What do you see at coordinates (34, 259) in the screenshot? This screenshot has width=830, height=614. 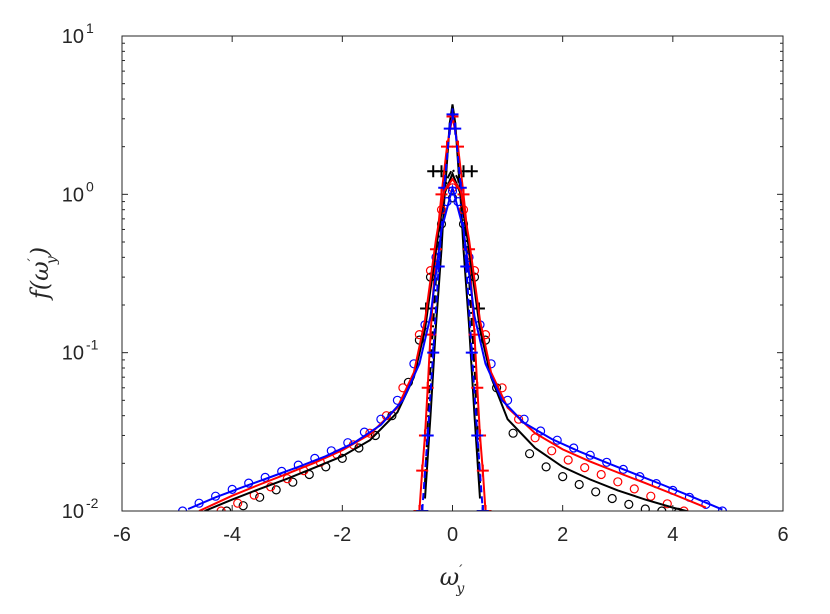 I see `y-axis-label-prime: ′` at bounding box center [34, 259].